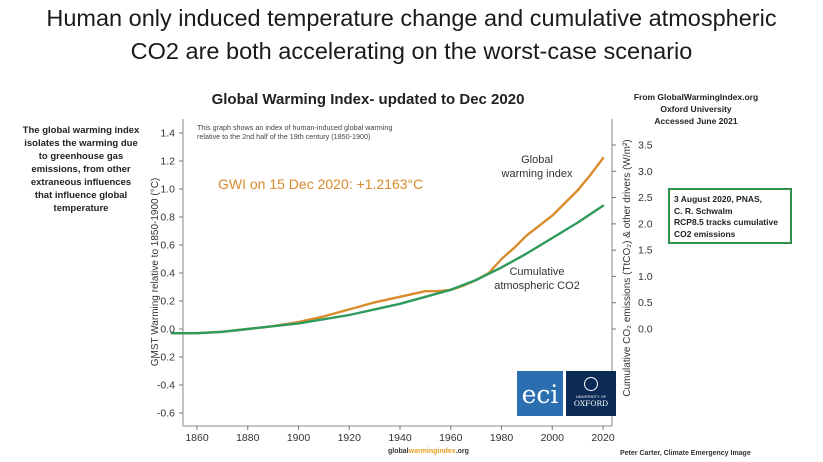 This screenshot has height=462, width=823. I want to click on co2-line, so click(387, 269).